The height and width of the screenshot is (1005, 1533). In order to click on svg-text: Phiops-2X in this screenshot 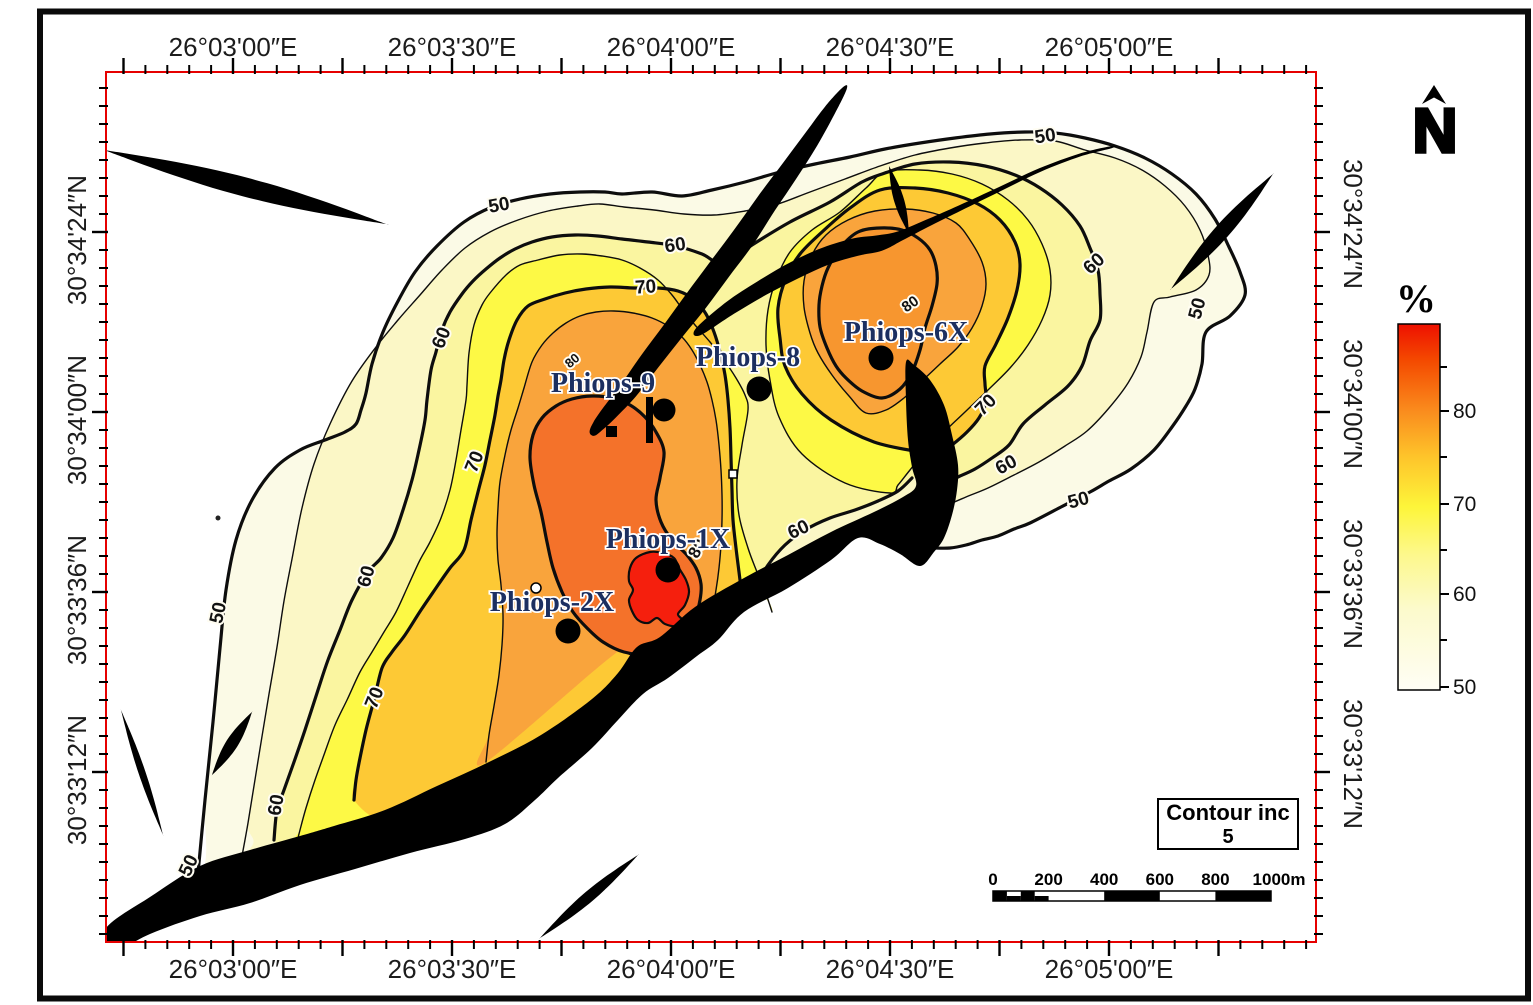, I will do `click(552, 602)`.